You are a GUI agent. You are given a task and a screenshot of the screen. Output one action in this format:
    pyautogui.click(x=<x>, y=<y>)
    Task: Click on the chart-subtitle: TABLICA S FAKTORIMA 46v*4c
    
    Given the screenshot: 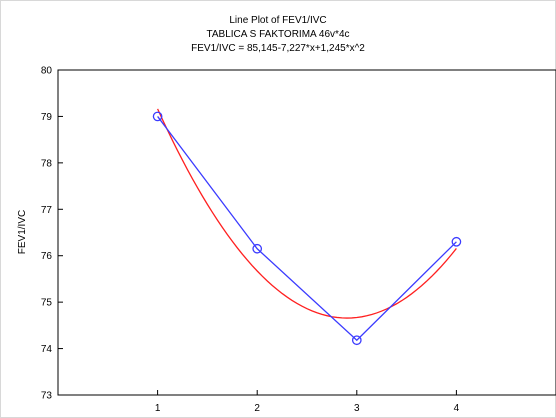 What is the action you would take?
    pyautogui.click(x=278, y=34)
    